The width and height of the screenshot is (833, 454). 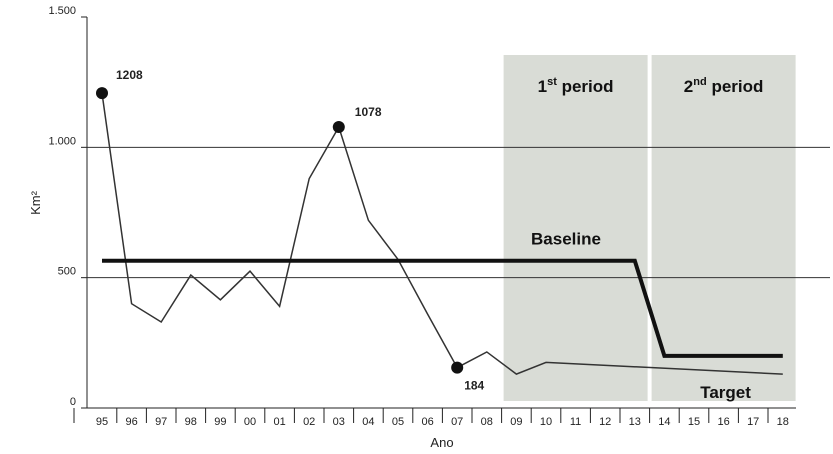 What do you see at coordinates (129, 75) in the screenshot?
I see `point-label: 1208` at bounding box center [129, 75].